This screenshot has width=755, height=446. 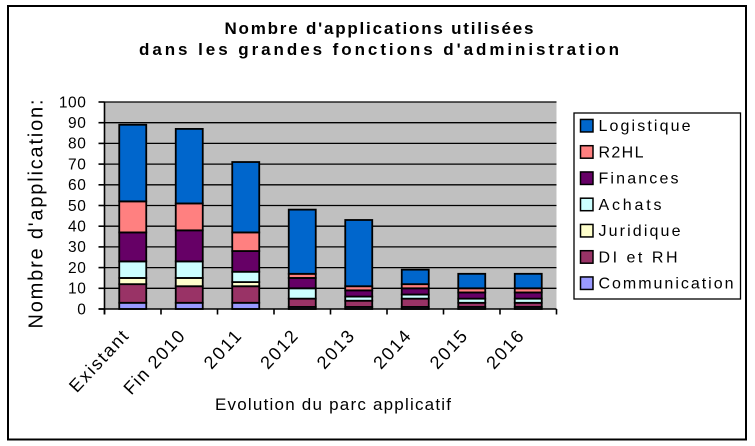 I want to click on svg-text: Achats, so click(x=630, y=205).